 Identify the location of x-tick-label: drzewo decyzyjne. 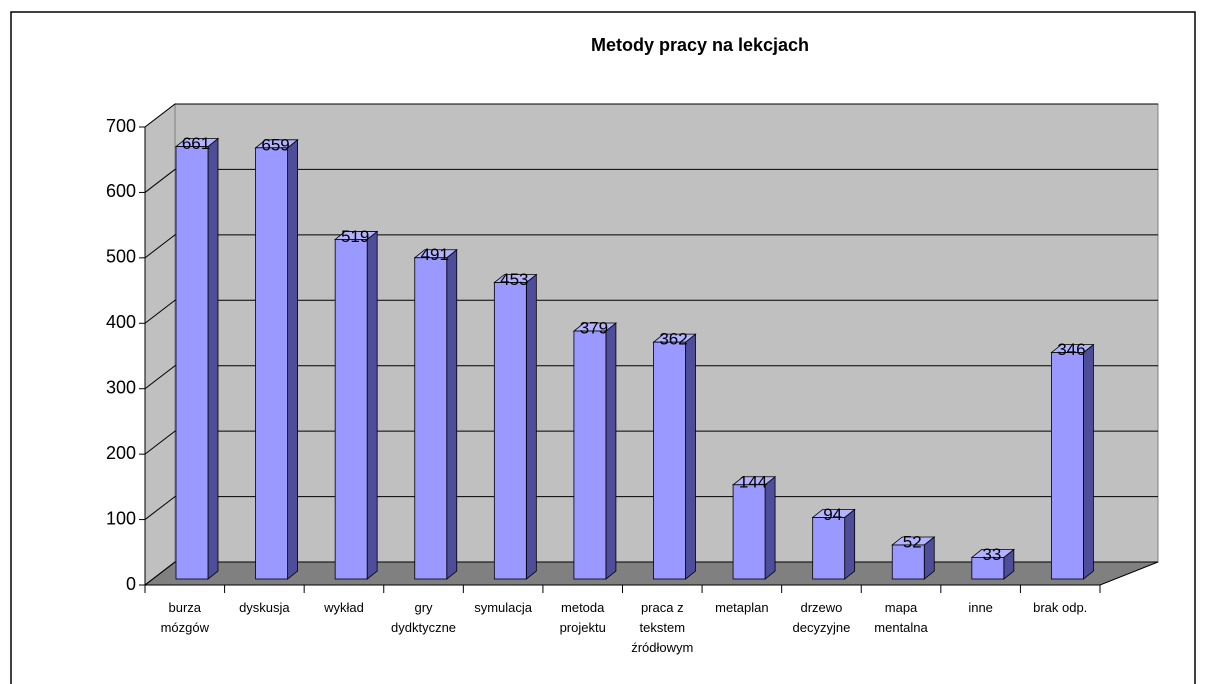
(821, 617).